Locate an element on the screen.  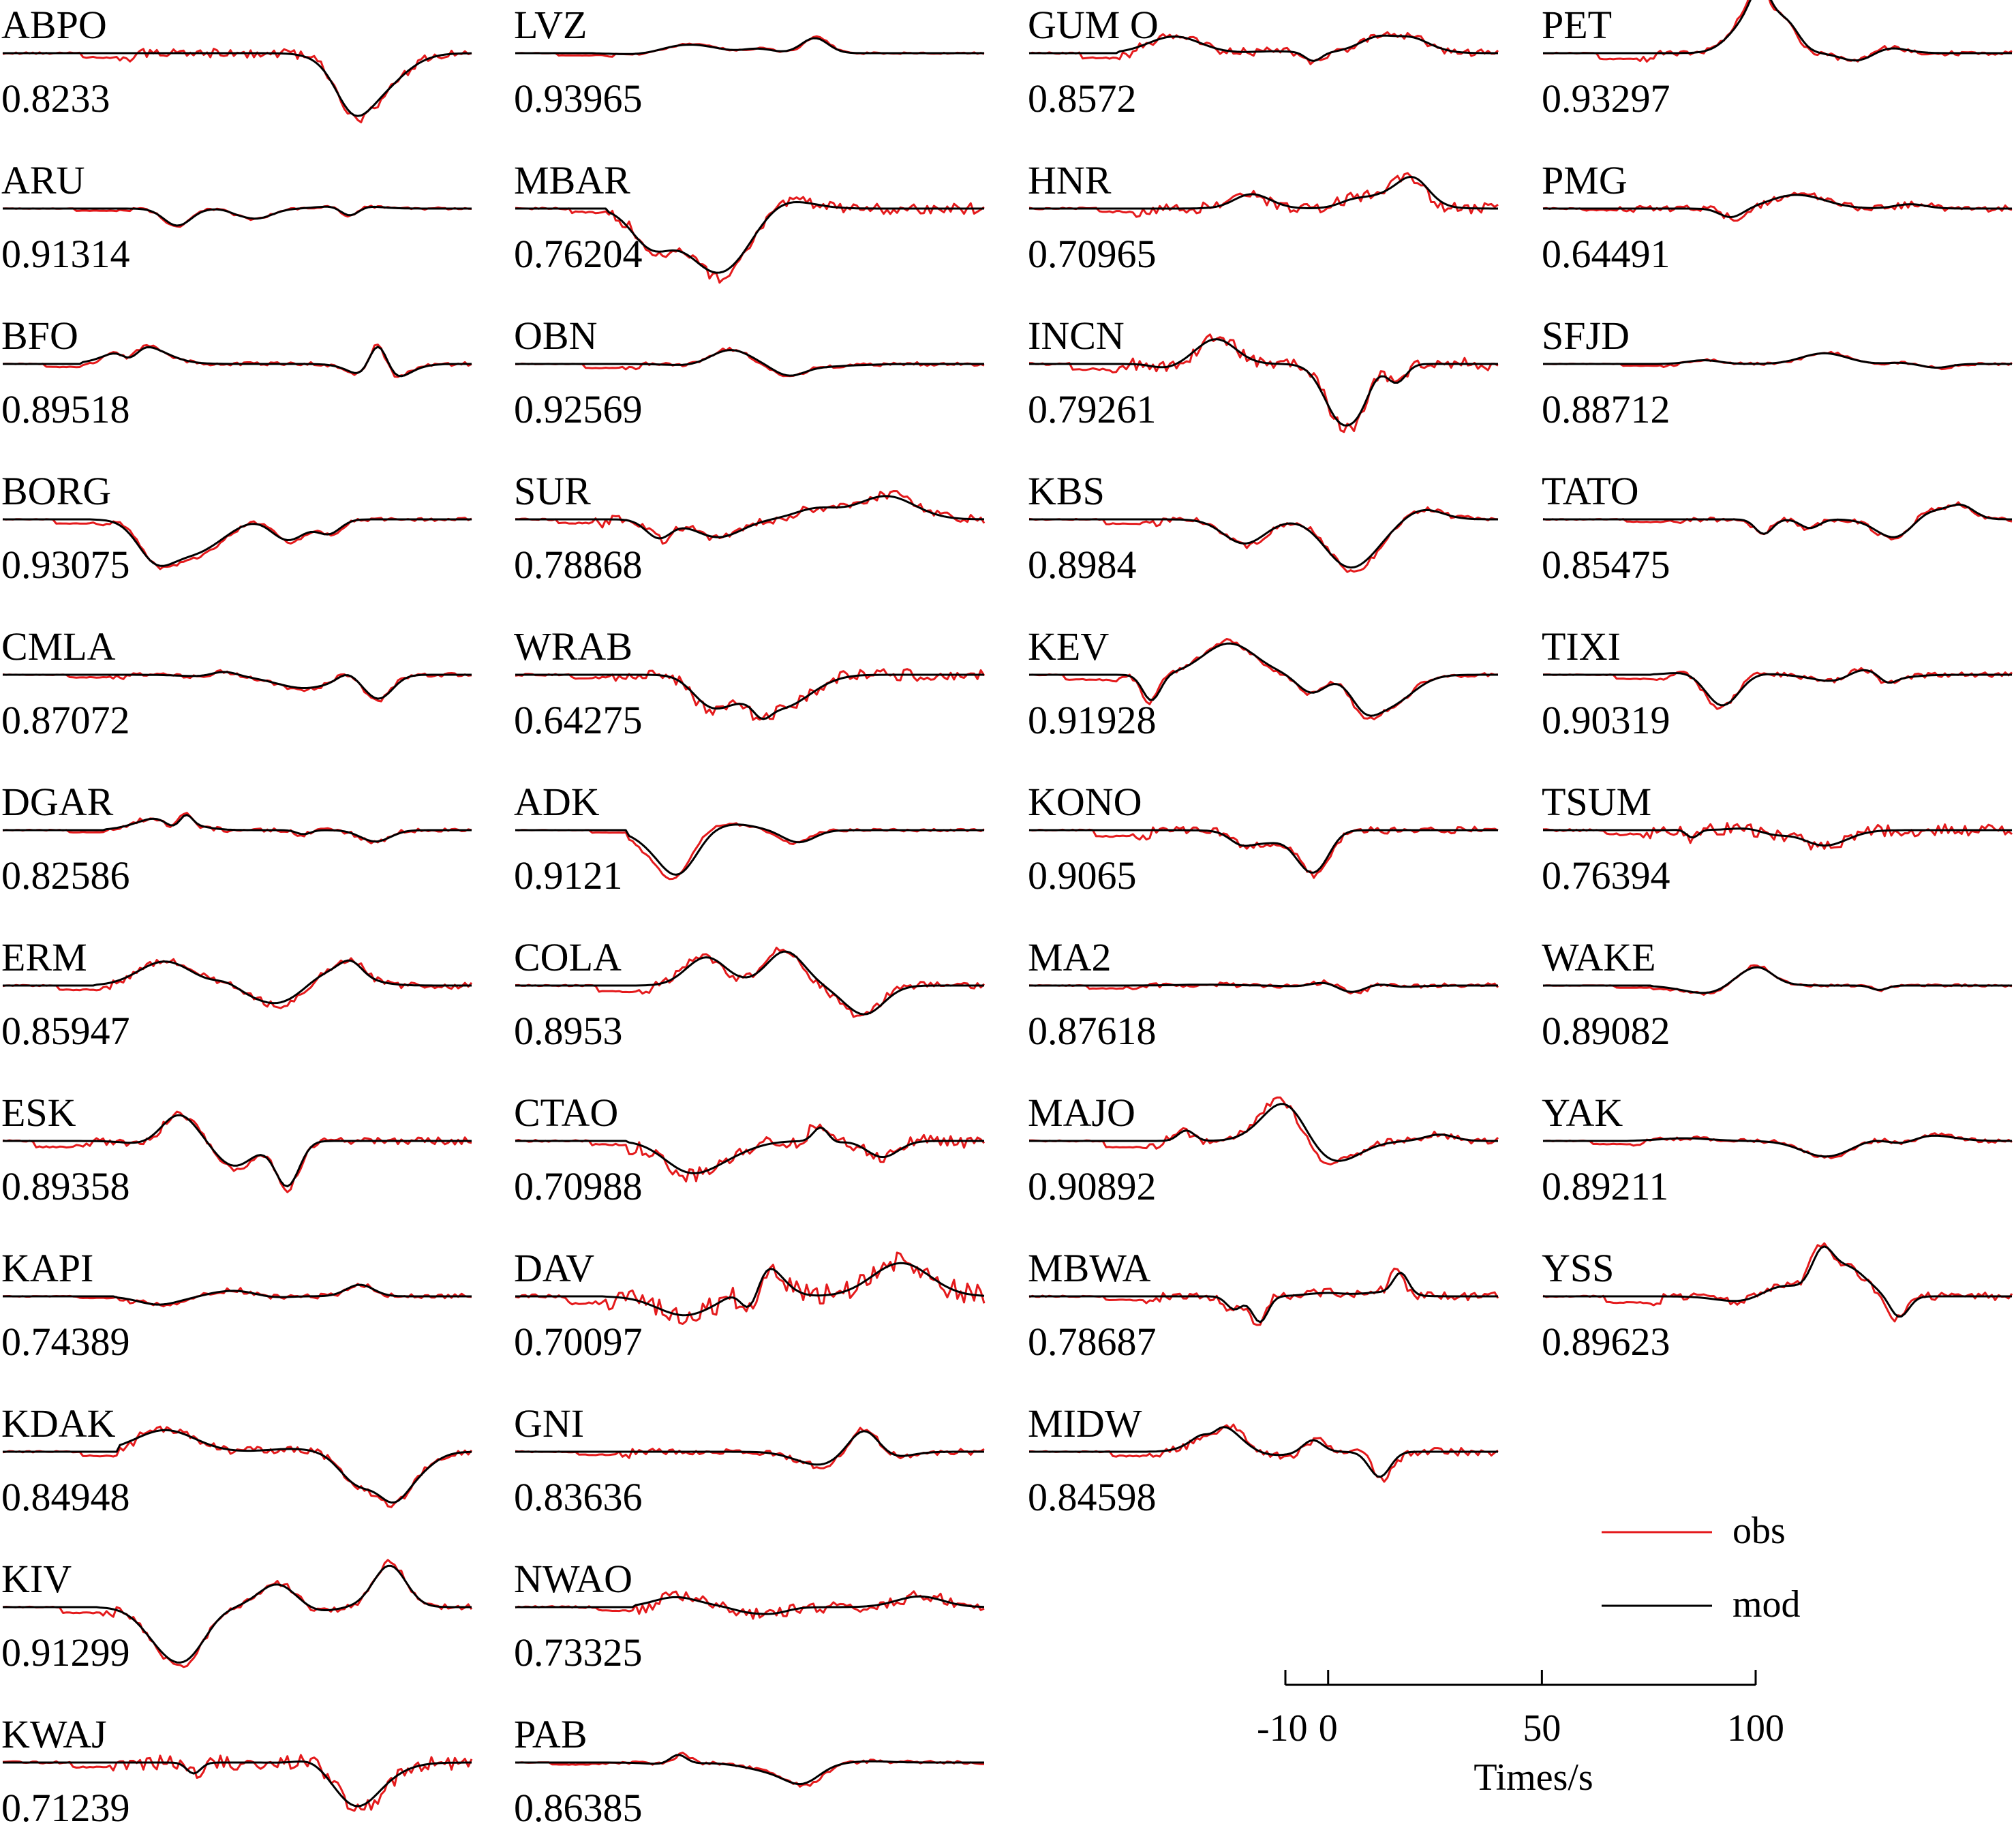
mod-line-dgar is located at coordinates (237, 828).